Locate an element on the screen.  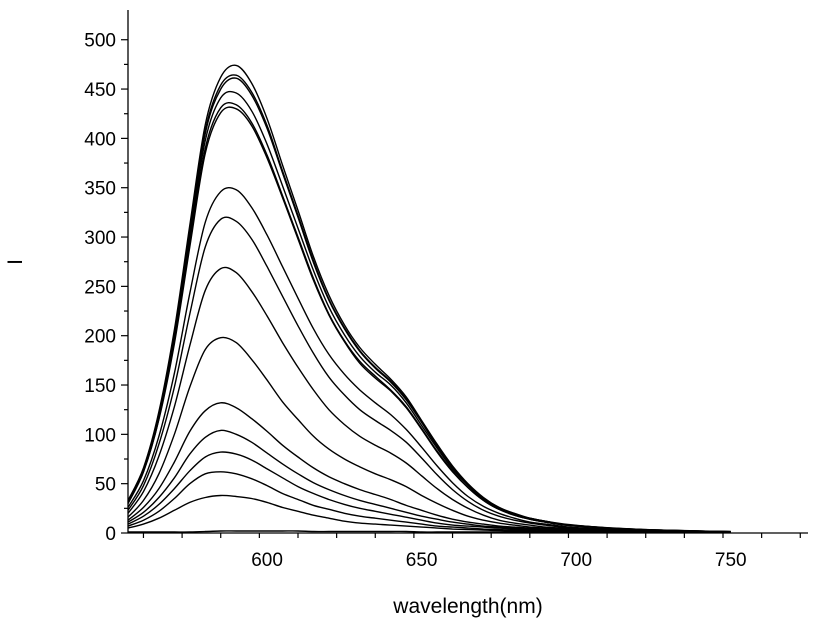
x-axis-title: wavelength(nm) is located at coordinates (467, 606).